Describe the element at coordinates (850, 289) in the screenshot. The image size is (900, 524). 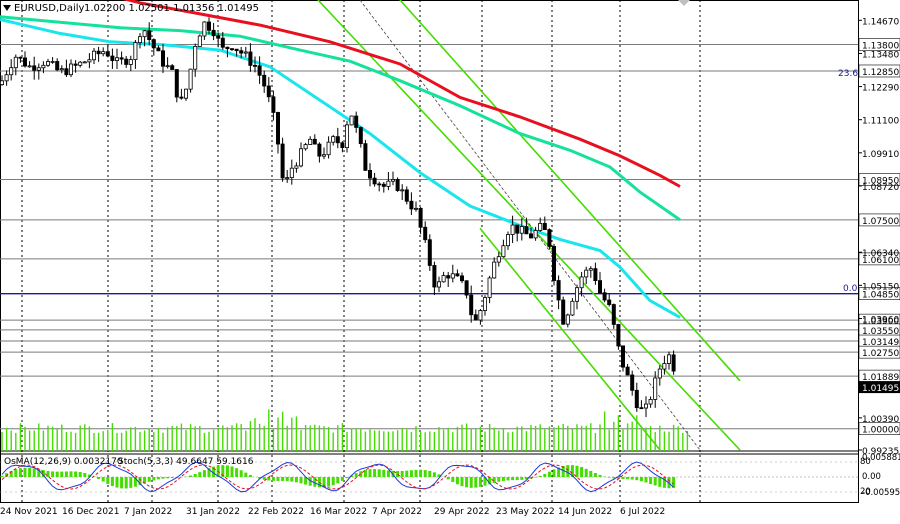
I see `fib-label-0: 0.0` at that location.